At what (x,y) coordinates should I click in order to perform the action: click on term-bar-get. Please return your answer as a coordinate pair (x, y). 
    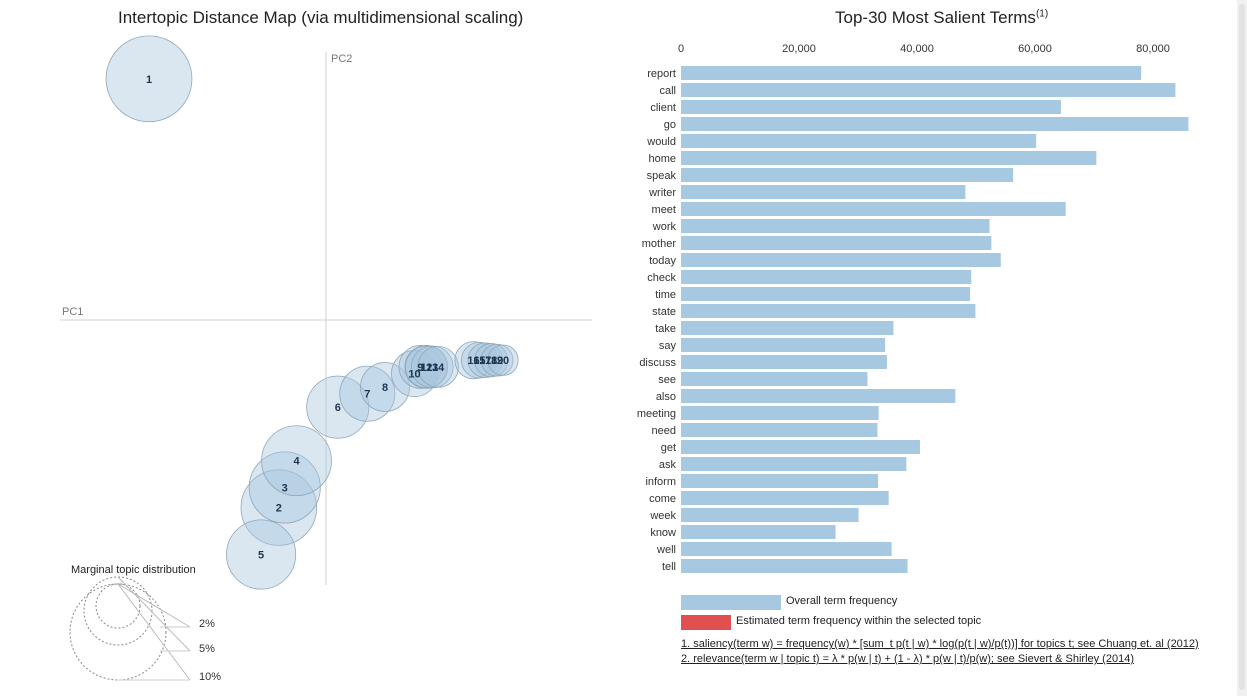
    Looking at the image, I should click on (800, 447).